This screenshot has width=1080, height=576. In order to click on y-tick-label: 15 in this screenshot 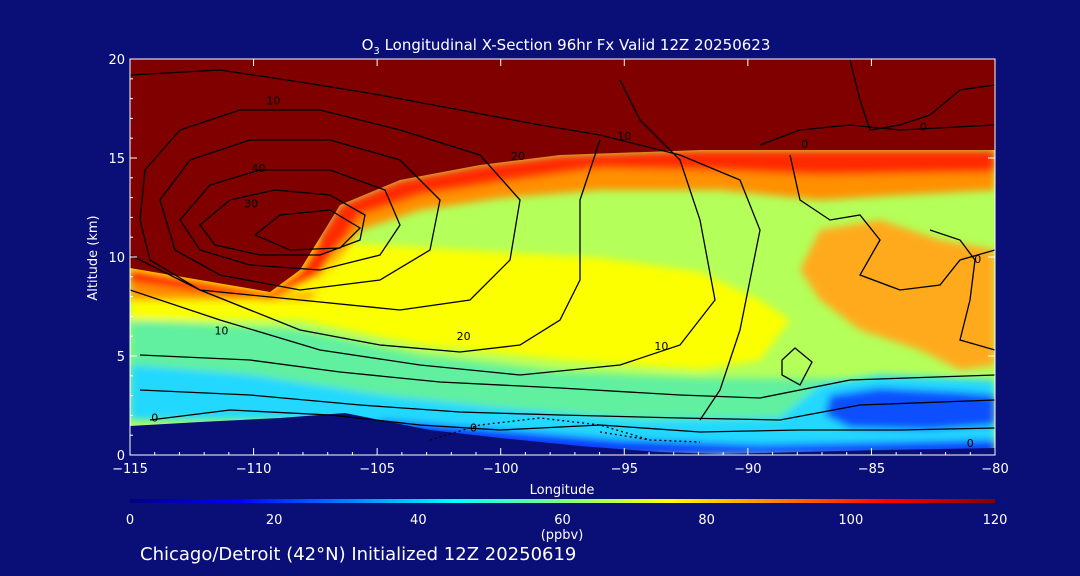, I will do `click(116, 159)`.